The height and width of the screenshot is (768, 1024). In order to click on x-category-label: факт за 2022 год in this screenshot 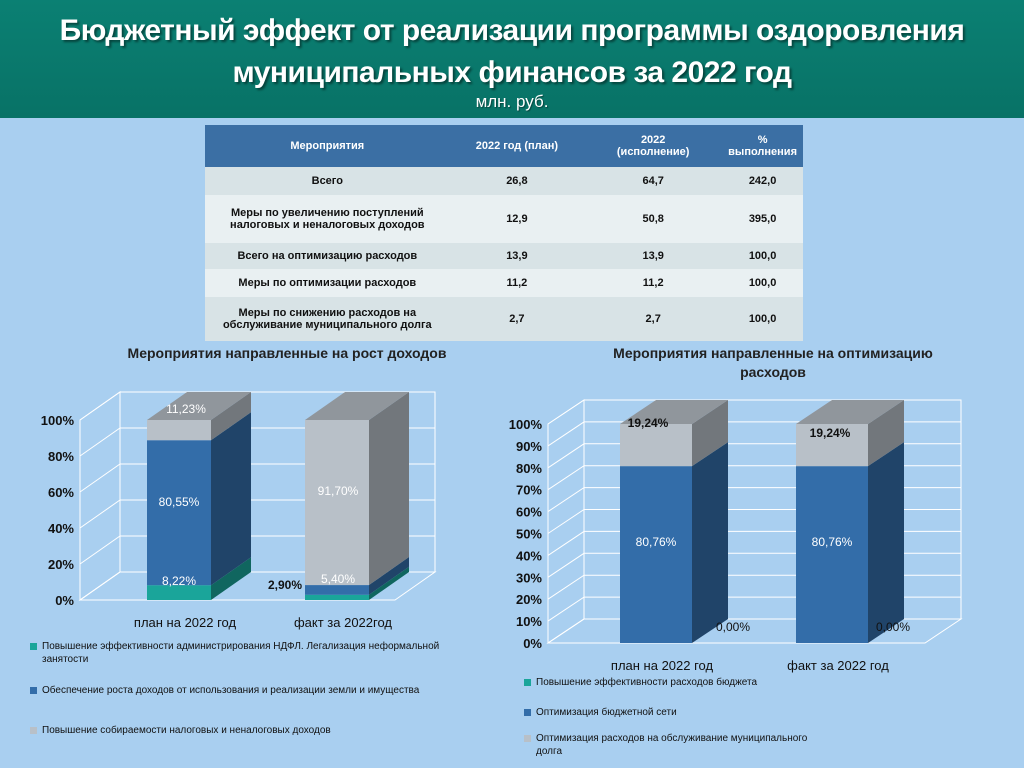, I will do `click(838, 665)`.